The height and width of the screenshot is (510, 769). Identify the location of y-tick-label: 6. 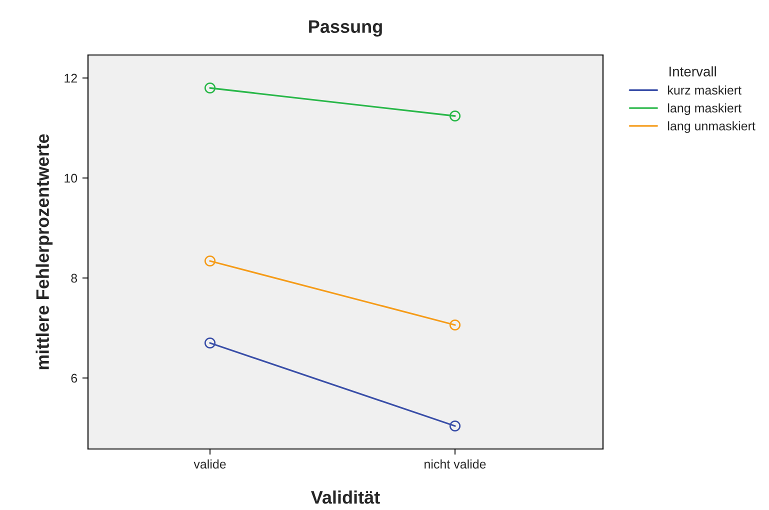
(74, 378).